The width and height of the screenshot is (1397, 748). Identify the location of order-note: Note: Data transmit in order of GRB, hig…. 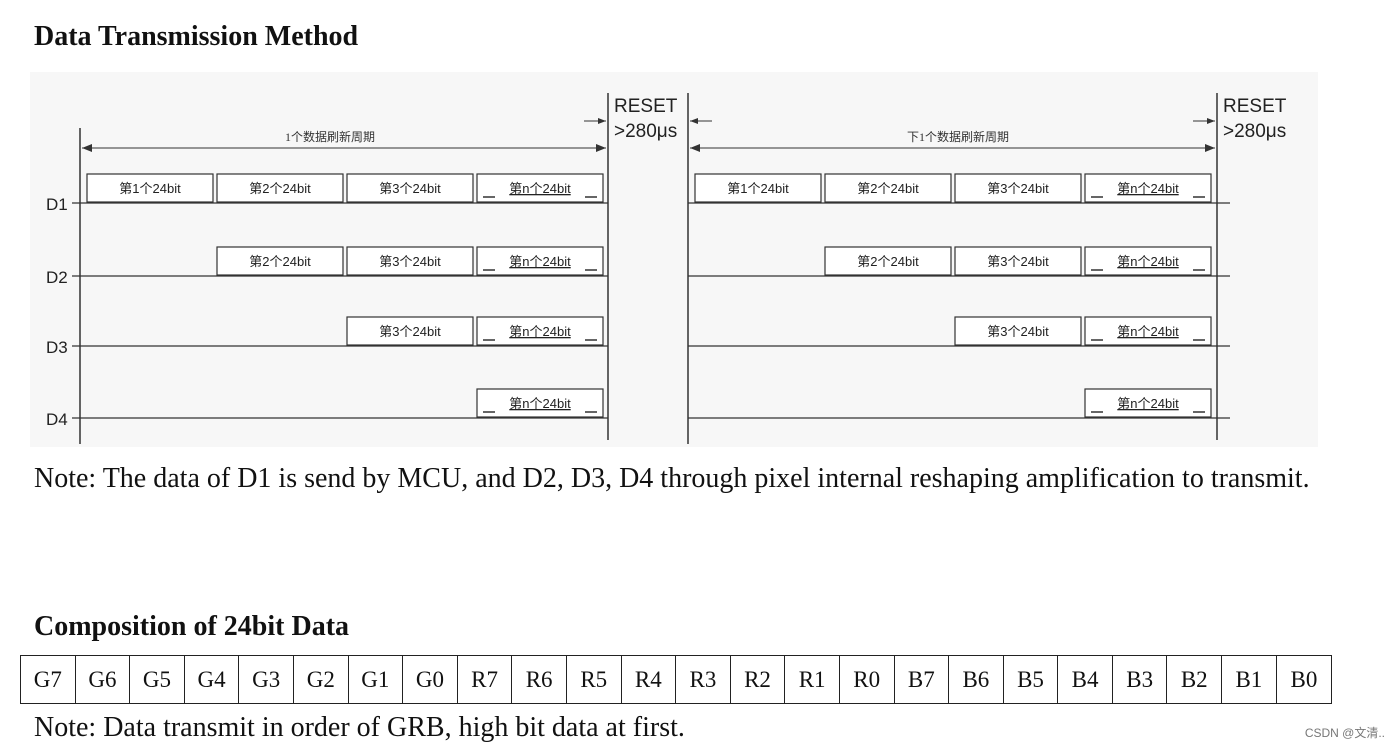
(359, 727).